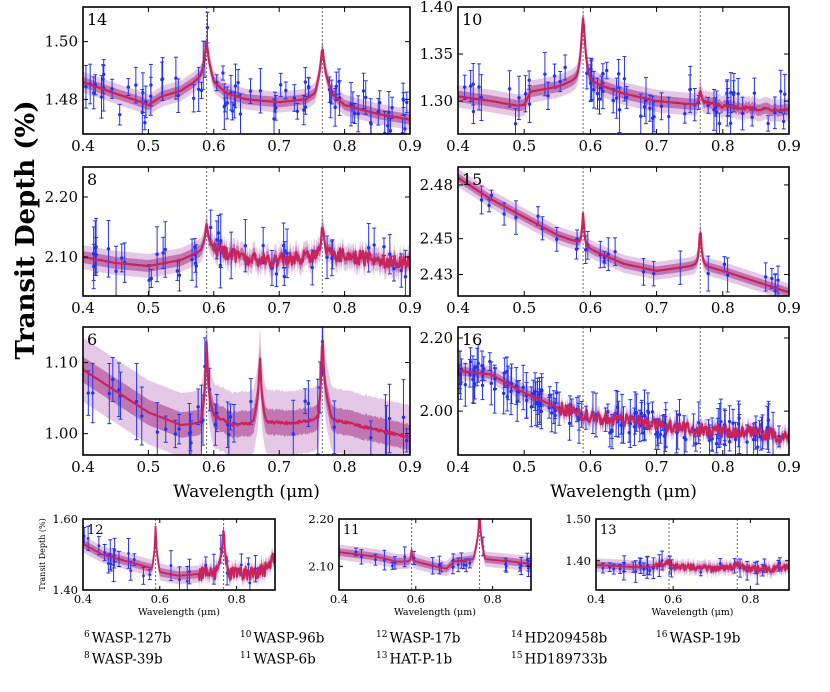 This screenshot has width=830, height=692. Describe the element at coordinates (677, 565) in the screenshot. I see `panel-13: 0.4 0.6 0.8 1.40 1.50 13 Wavelength (μm)` at that location.